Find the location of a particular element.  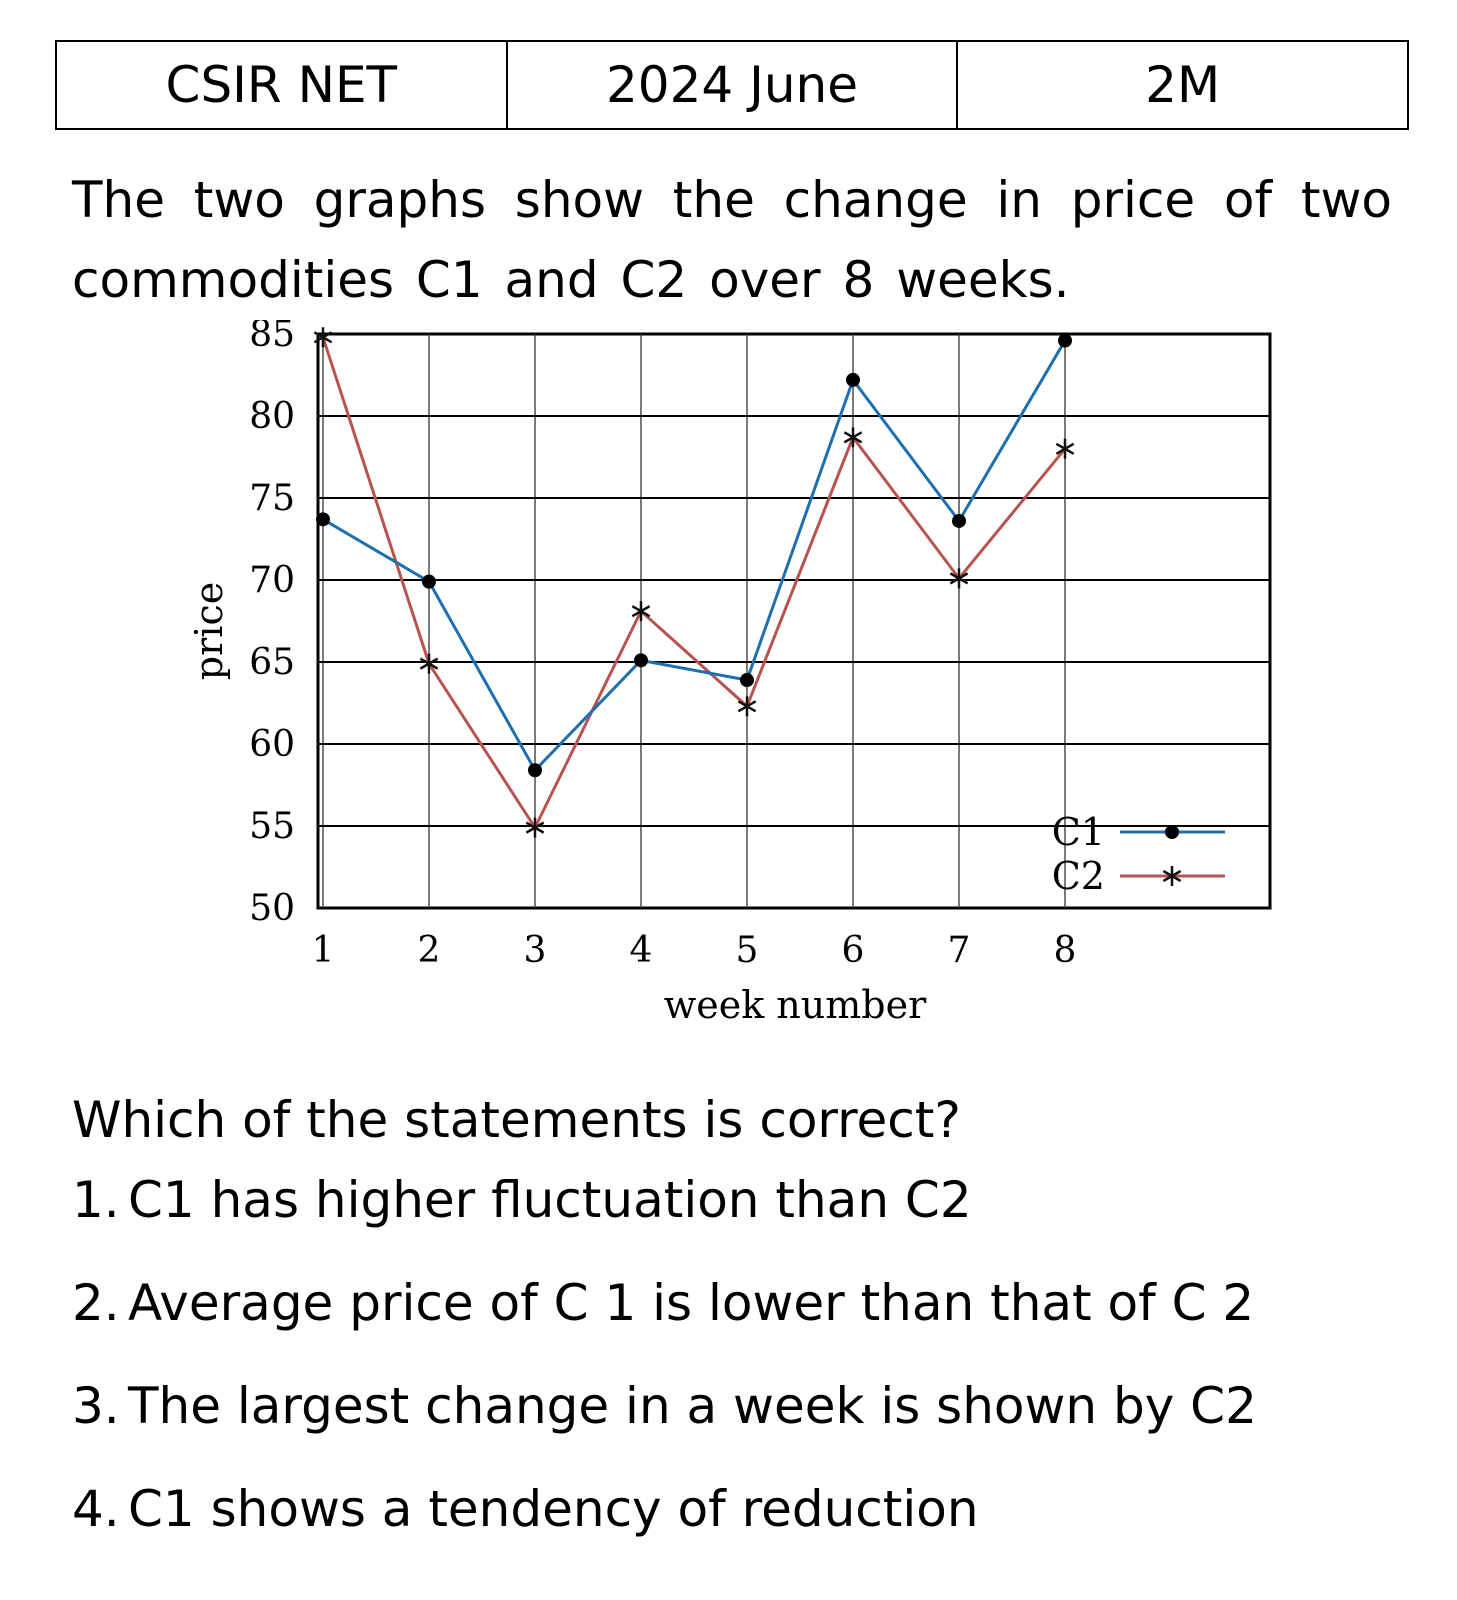

x-tick-label: 4 is located at coordinates (641, 950).